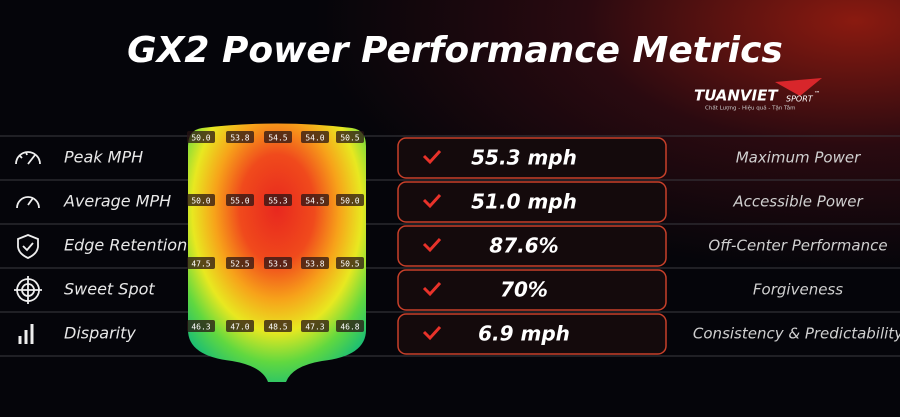 The width and height of the screenshot is (900, 417). Describe the element at coordinates (455, 50) in the screenshot. I see `title: GX2 Power Performance Metrics` at that location.